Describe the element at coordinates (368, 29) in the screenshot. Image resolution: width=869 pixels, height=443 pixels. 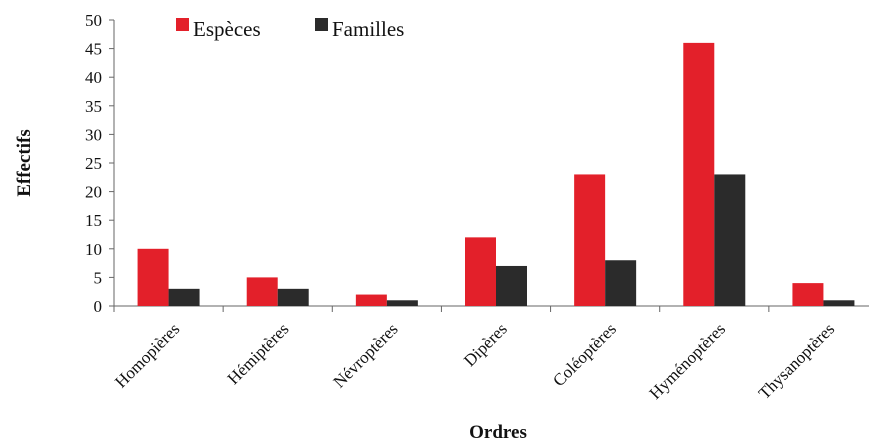
I see `legend-label: Familles` at that location.